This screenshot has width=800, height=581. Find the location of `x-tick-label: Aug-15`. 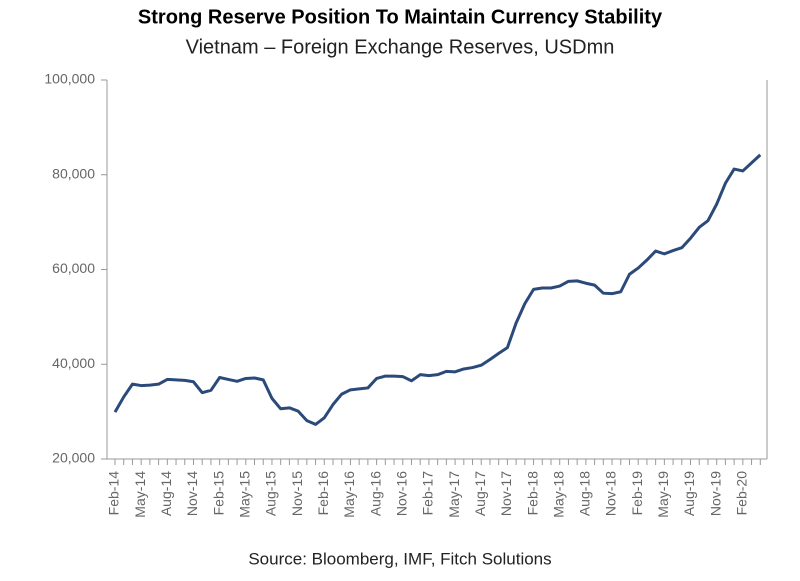

x-tick-label: Aug-15 is located at coordinates (271, 493).